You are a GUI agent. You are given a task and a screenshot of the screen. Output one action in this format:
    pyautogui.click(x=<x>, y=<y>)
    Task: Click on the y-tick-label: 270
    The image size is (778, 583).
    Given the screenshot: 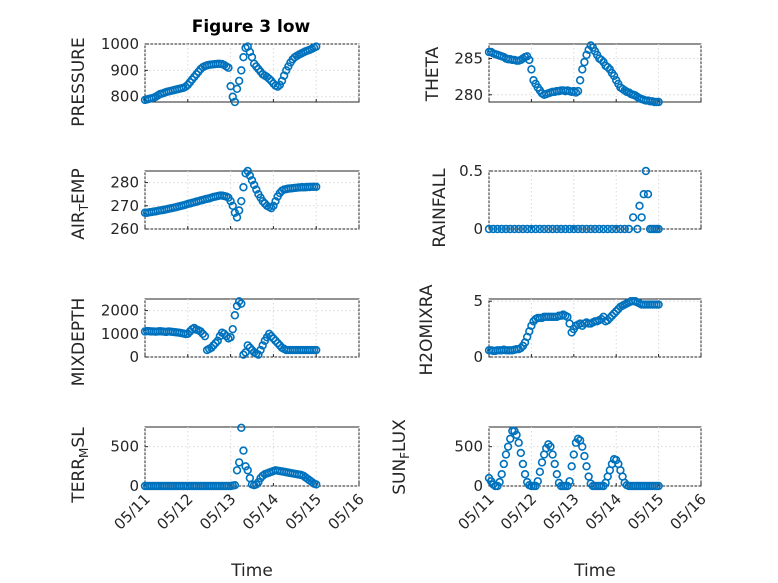 What is the action you would take?
    pyautogui.click(x=124, y=206)
    